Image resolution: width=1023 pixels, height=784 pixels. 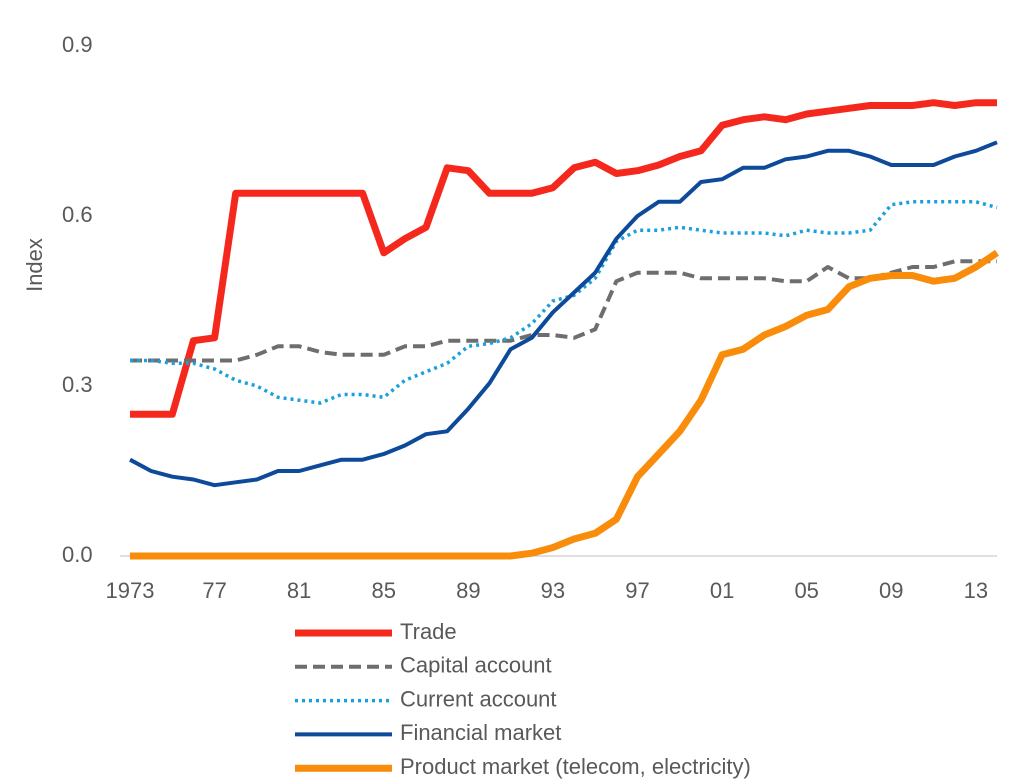 I want to click on y-tick-label: 0.6, so click(x=77, y=214).